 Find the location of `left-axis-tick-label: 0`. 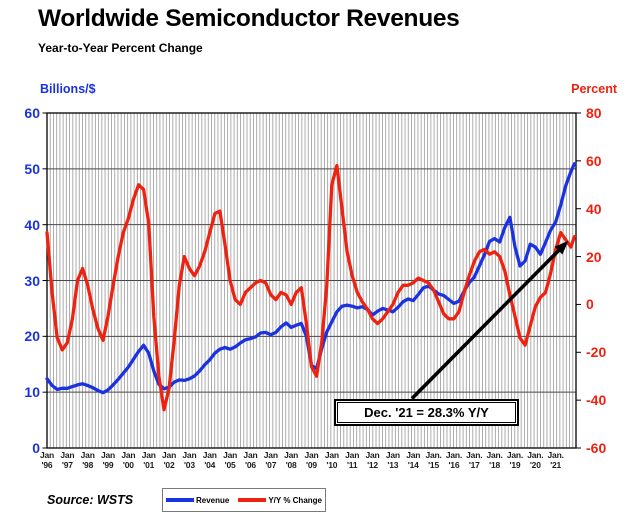

left-axis-tick-label: 0 is located at coordinates (36, 448).